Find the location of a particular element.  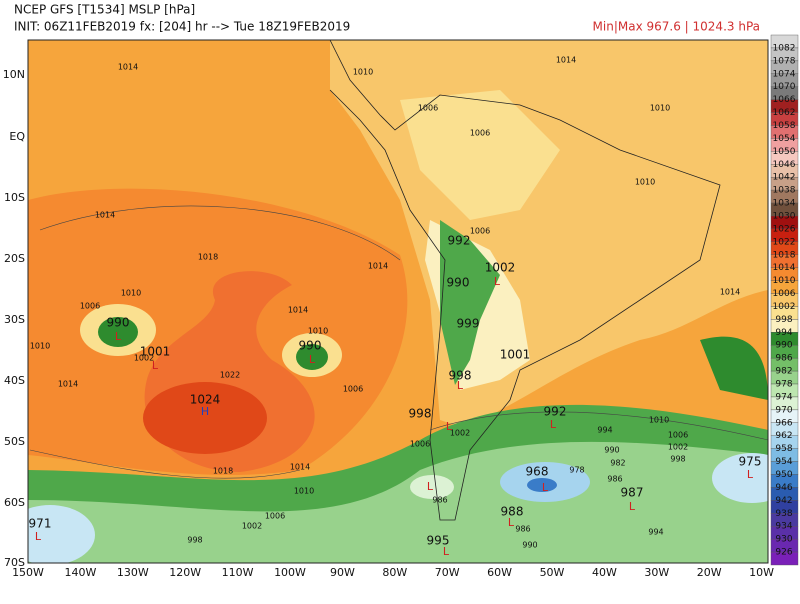

contour-label: 1018 is located at coordinates (223, 471).